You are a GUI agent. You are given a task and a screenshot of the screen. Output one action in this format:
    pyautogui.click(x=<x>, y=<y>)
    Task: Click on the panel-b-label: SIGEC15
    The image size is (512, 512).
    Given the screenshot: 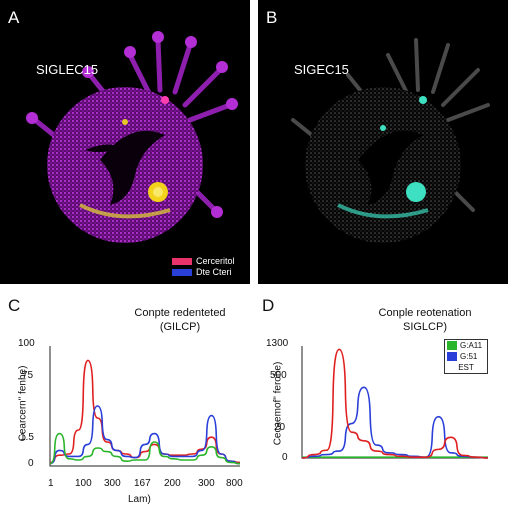 What is the action you would take?
    pyautogui.click(x=321, y=69)
    